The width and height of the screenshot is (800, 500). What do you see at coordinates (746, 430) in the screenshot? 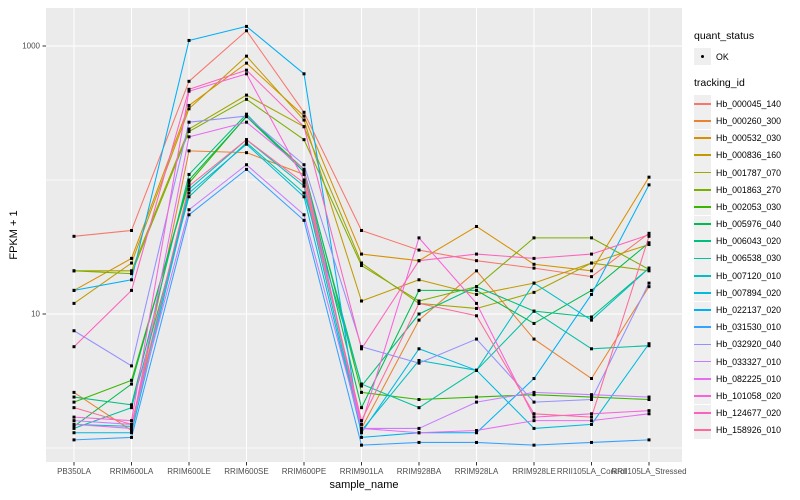
I see `legend-item-Hb_158926_010: Hb_158926_010` at bounding box center [746, 430].